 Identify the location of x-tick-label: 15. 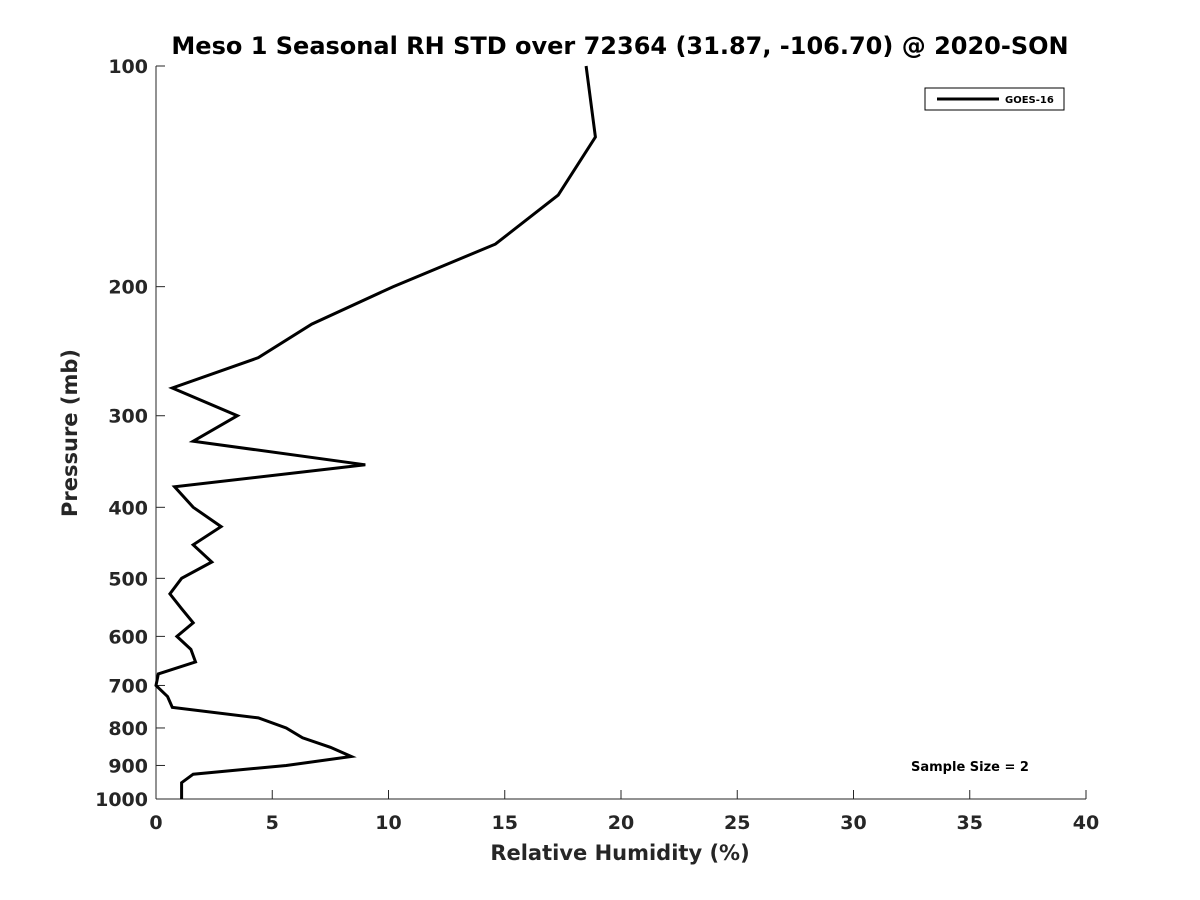
(505, 823).